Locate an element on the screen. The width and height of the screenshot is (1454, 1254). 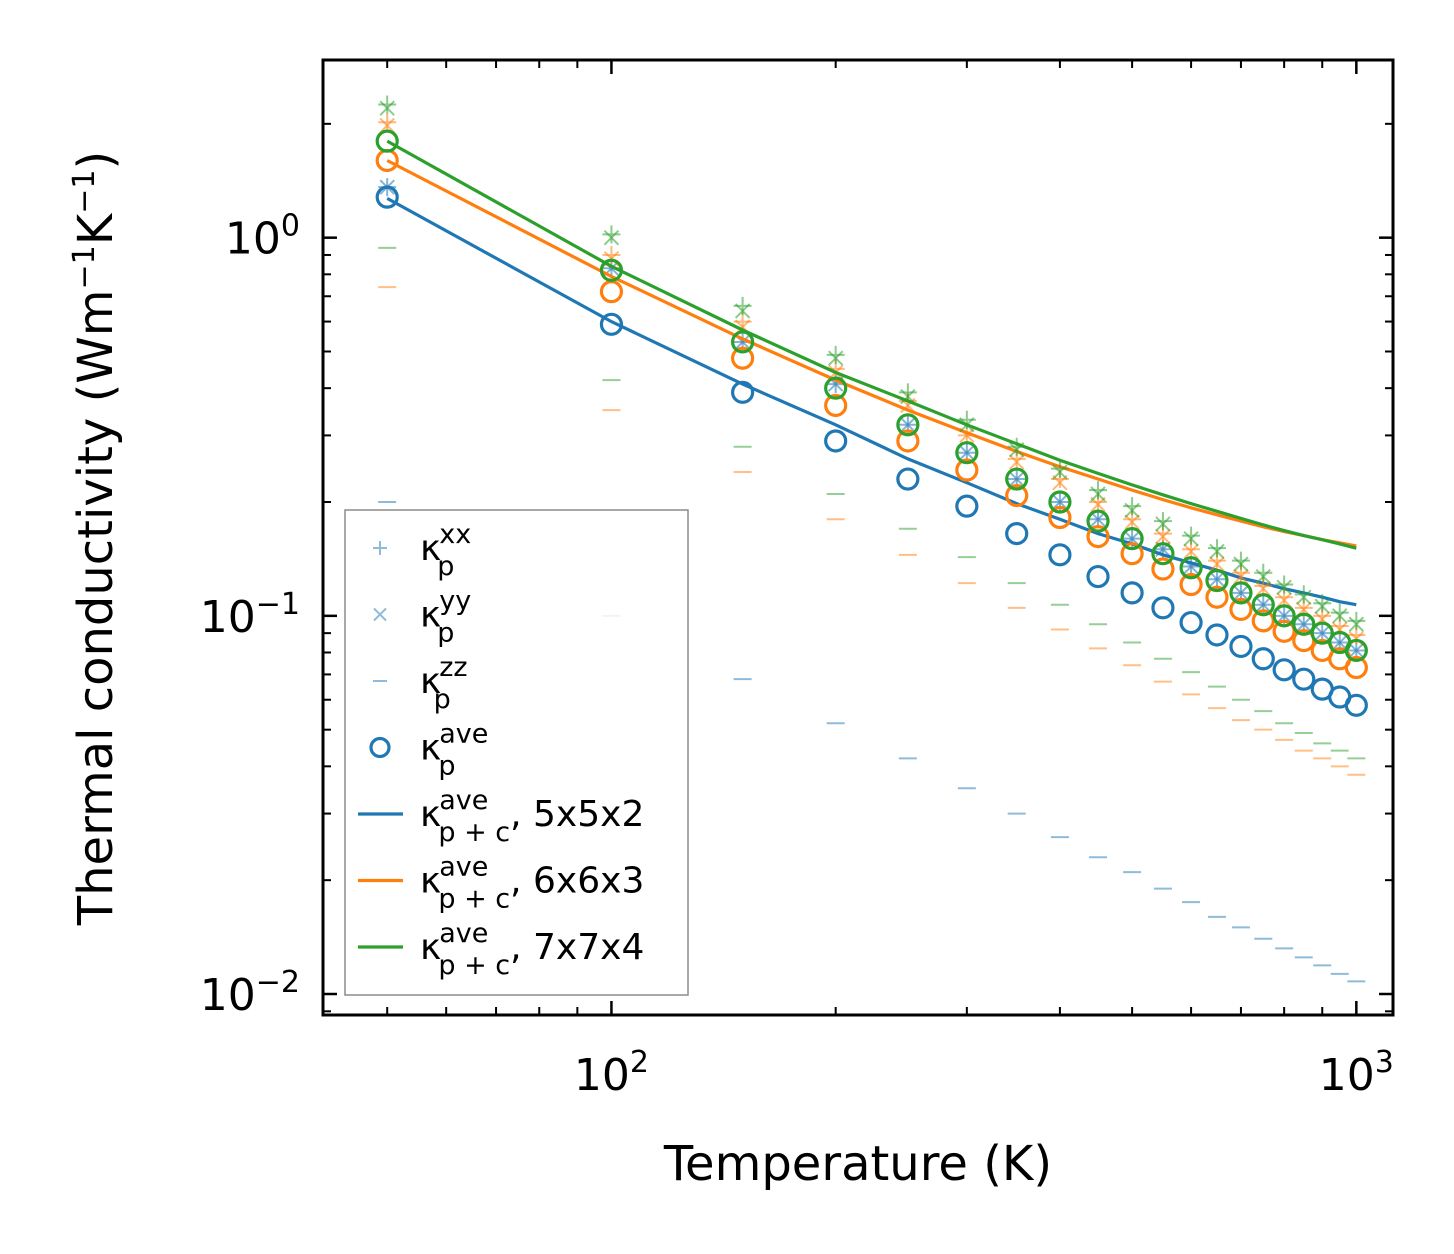
legend-label-kxx: κxx p is located at coordinates (445, 550).